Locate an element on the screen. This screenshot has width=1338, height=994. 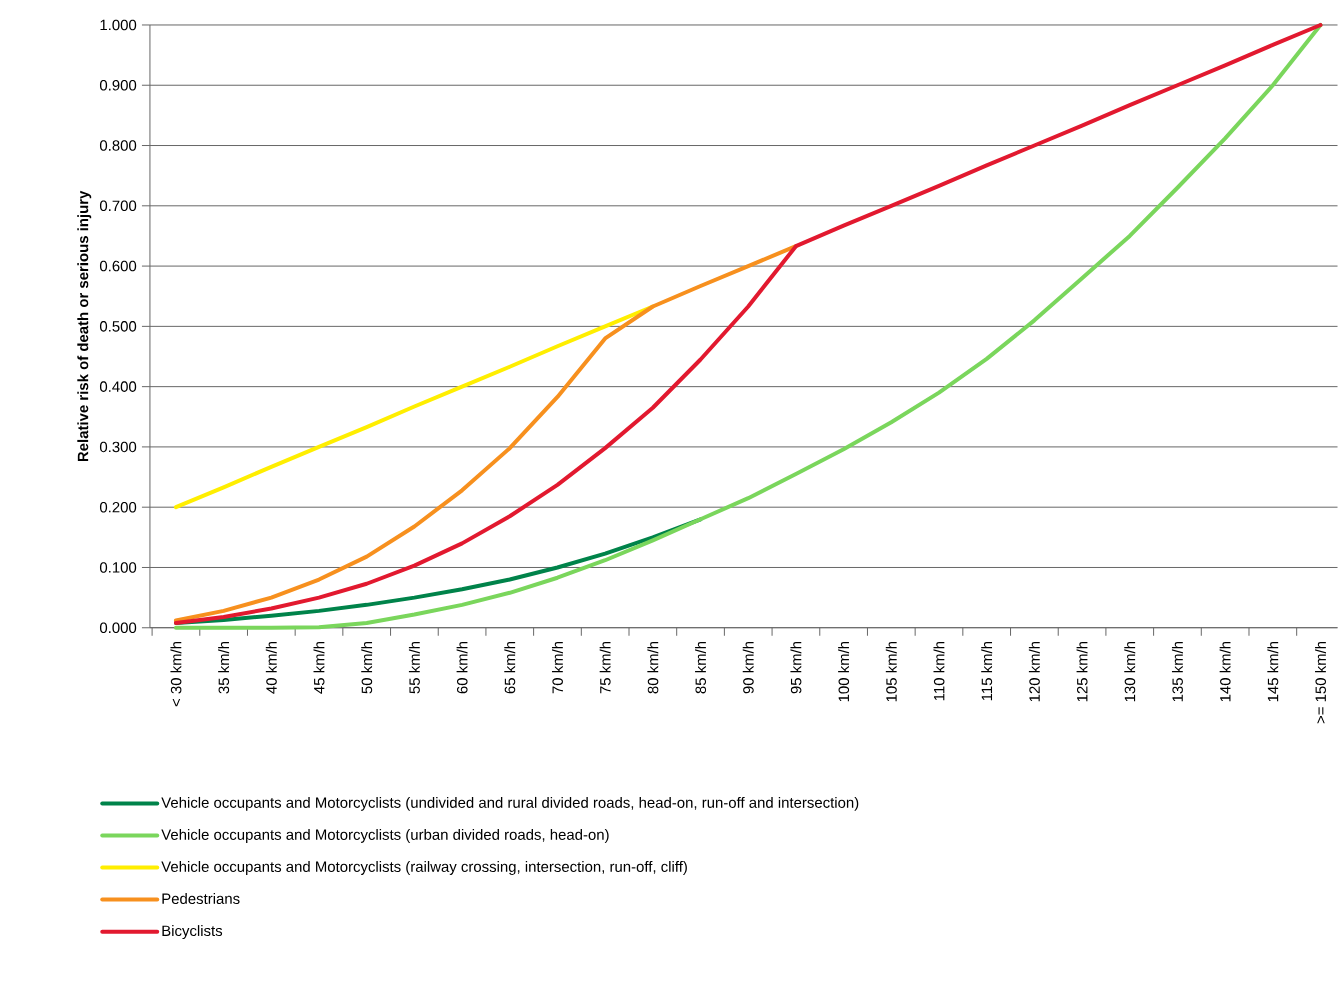
x-tick-label: 85 km/h is located at coordinates (701, 668).